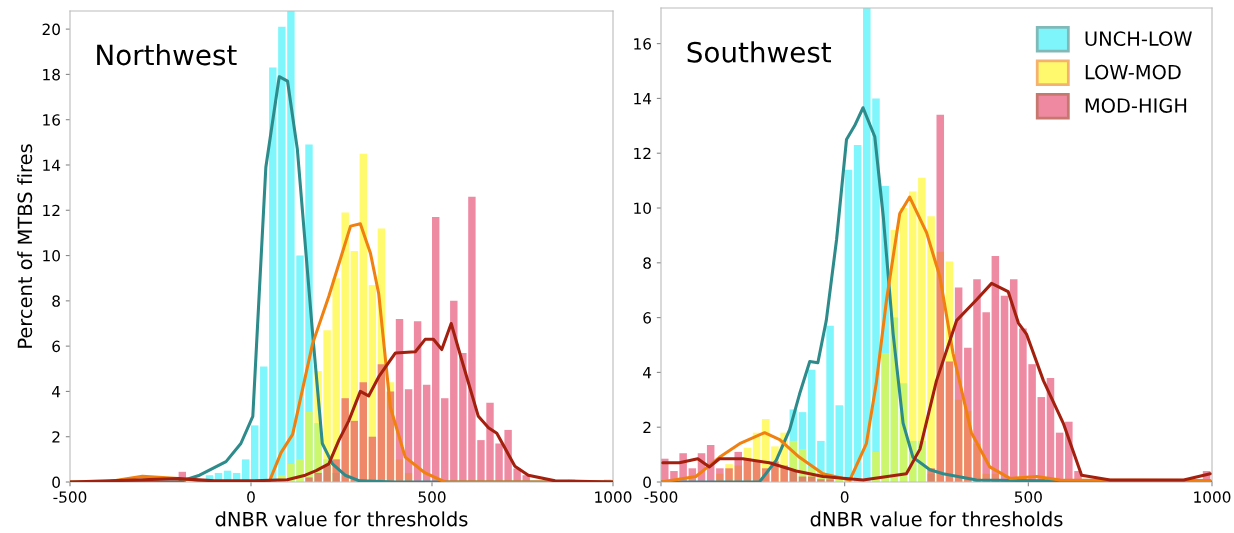  Describe the element at coordinates (1138, 38) in the screenshot. I see `legend-label: UNCH-LOW` at that location.